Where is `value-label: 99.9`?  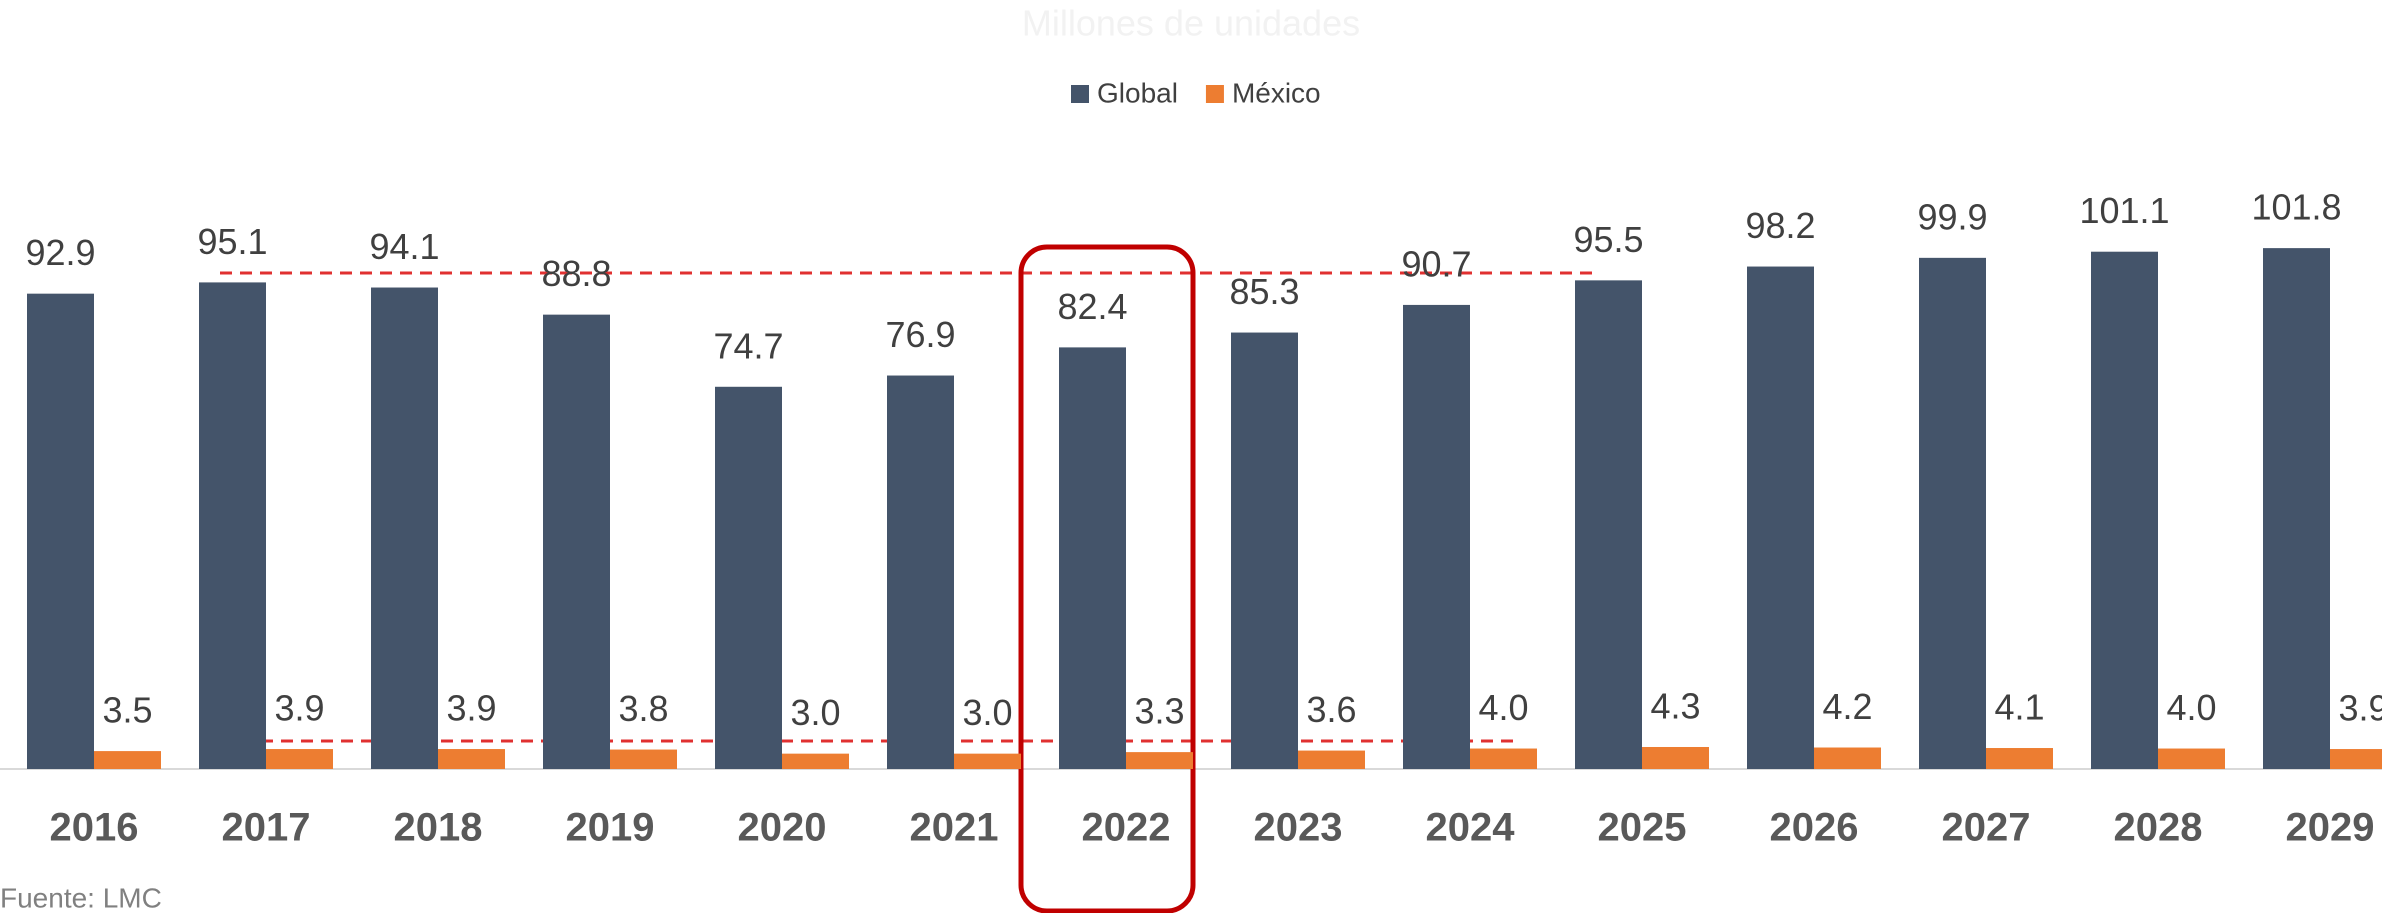 value-label: 99.9 is located at coordinates (1952, 216).